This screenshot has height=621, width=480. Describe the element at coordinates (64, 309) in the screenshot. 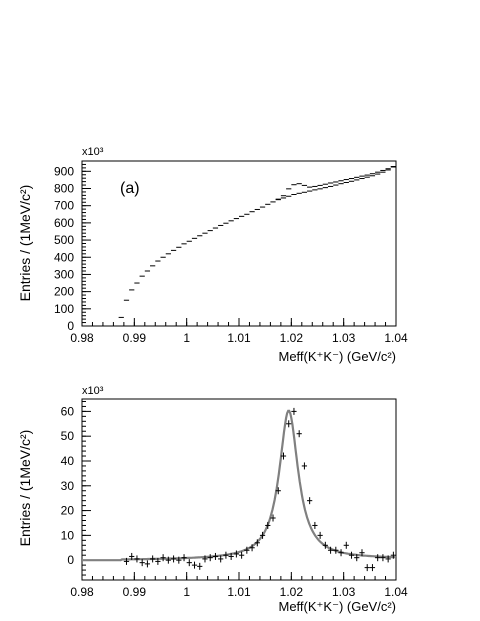

I see `y-tick-label: 100` at that location.